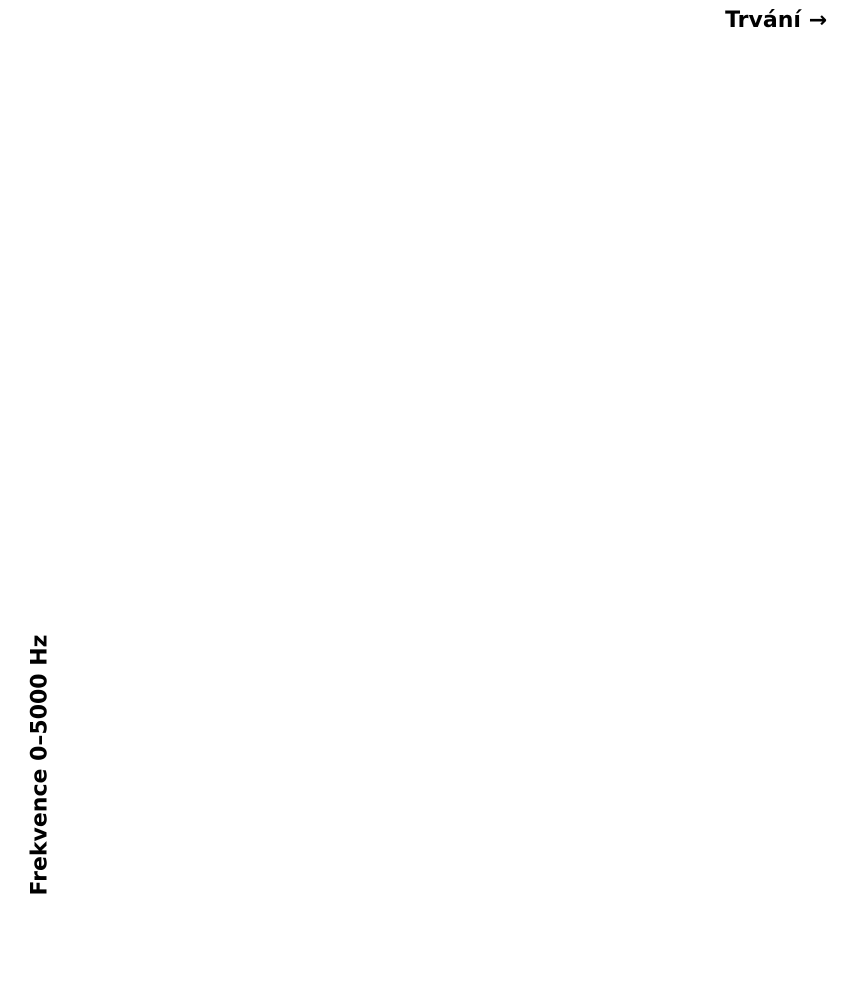 The image size is (849, 986). What do you see at coordinates (776, 20) in the screenshot?
I see `duration-label: Trvání →` at bounding box center [776, 20].